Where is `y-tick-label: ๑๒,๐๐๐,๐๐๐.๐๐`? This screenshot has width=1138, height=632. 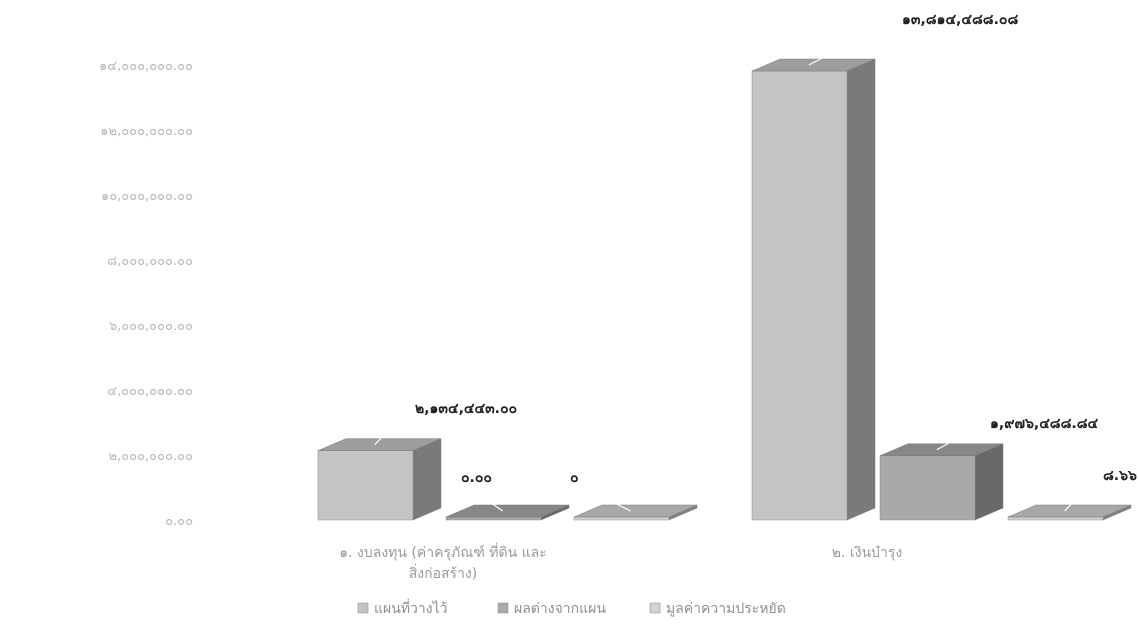
y-tick-label: ๑๒,๐๐๐,๐๐๐.๐๐ is located at coordinates (146, 131).